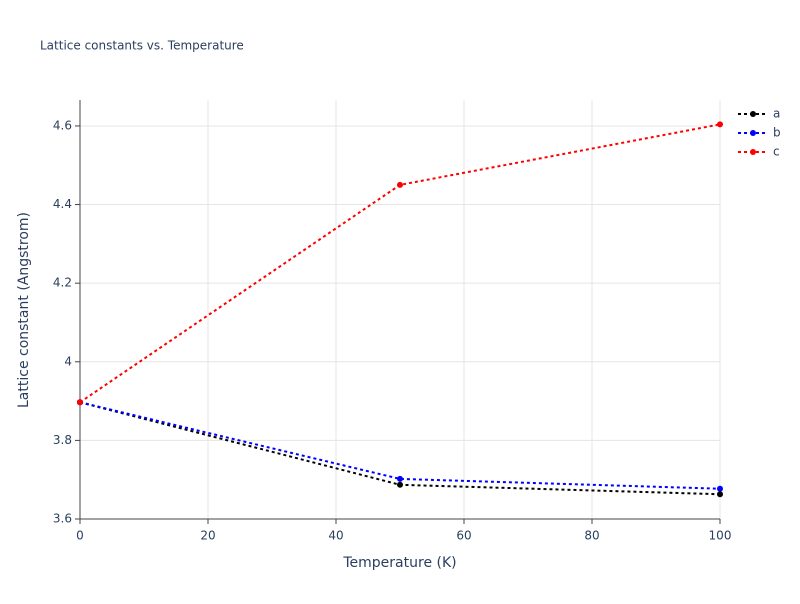 The height and width of the screenshot is (604, 800). Describe the element at coordinates (62, 125) in the screenshot. I see `y-tick-label: 4.6` at that location.